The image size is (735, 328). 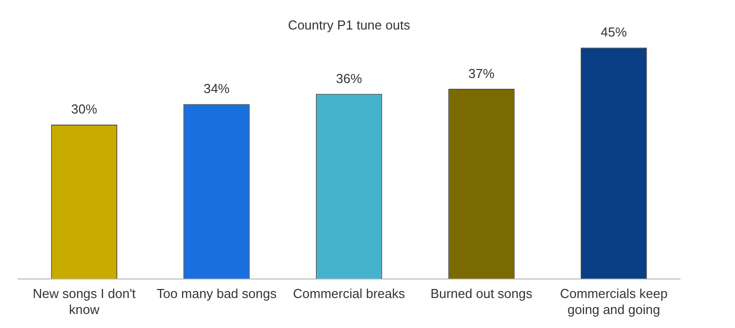 I want to click on x-tick-label: Too many bad songs, so click(x=217, y=294).